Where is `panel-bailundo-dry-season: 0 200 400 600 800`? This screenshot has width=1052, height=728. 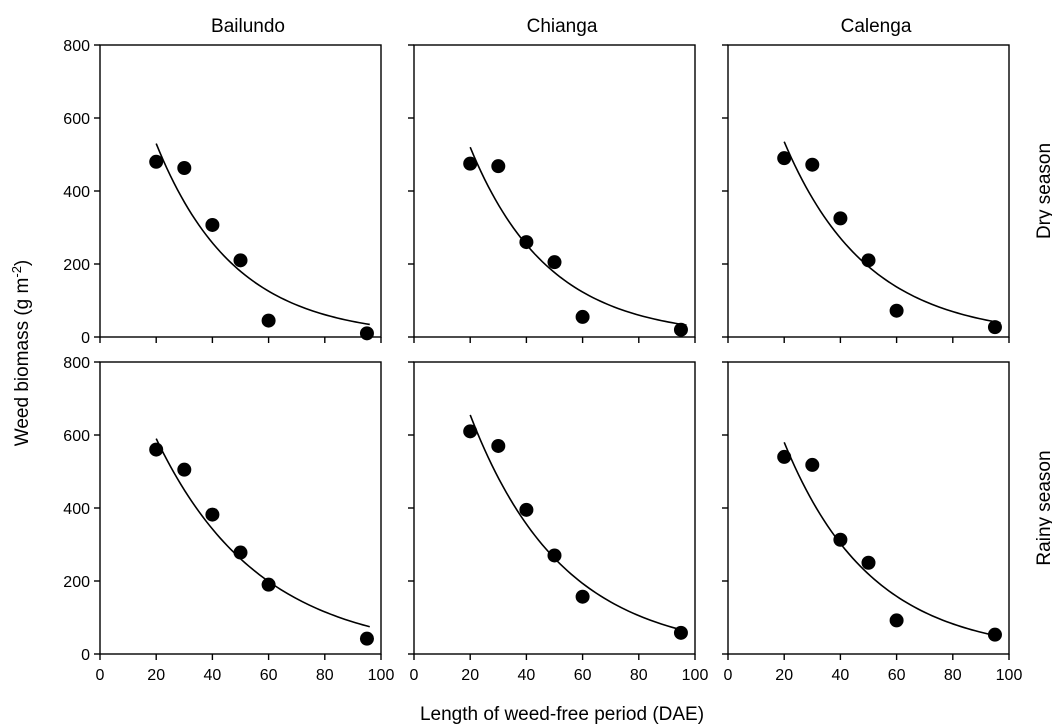
panel-bailundo-dry-season: 0 200 400 600 800 is located at coordinates (222, 192).